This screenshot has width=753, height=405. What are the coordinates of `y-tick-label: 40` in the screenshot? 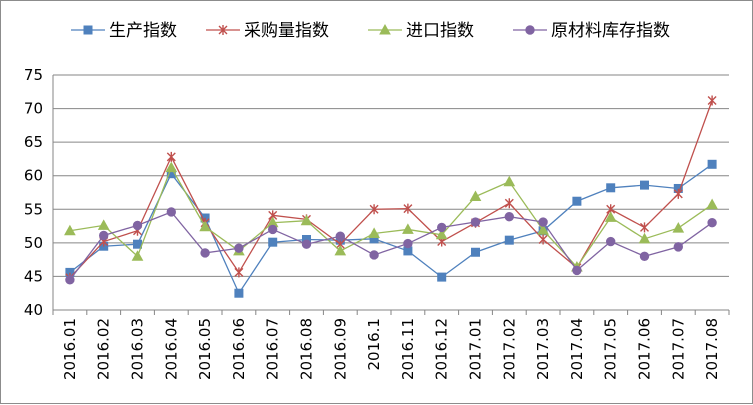 It's located at (33, 310).